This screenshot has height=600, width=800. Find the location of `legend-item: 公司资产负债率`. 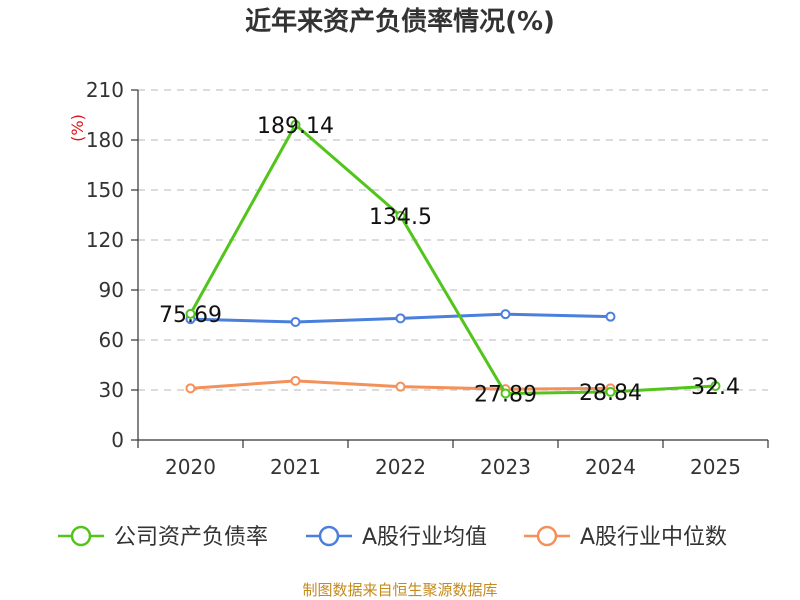

legend-item: 公司资产负债率 is located at coordinates (163, 537).